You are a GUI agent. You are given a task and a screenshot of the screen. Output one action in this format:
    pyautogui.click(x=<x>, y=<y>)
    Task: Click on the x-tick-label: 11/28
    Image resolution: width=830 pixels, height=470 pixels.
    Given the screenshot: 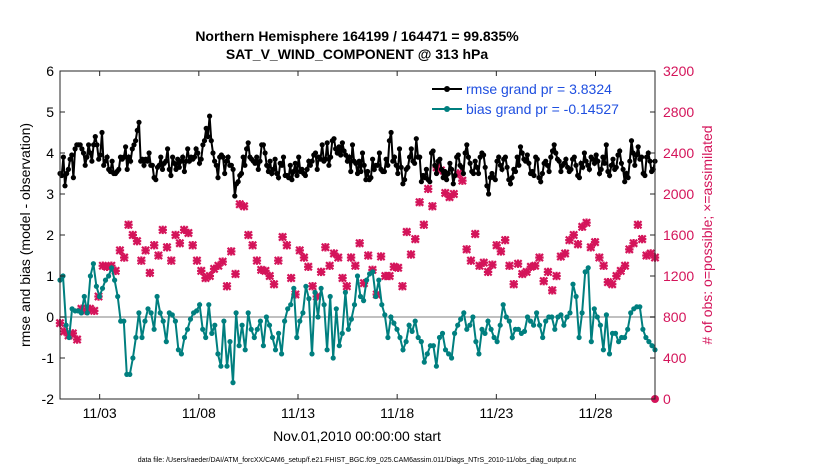 What is the action you would take?
    pyautogui.click(x=596, y=413)
    